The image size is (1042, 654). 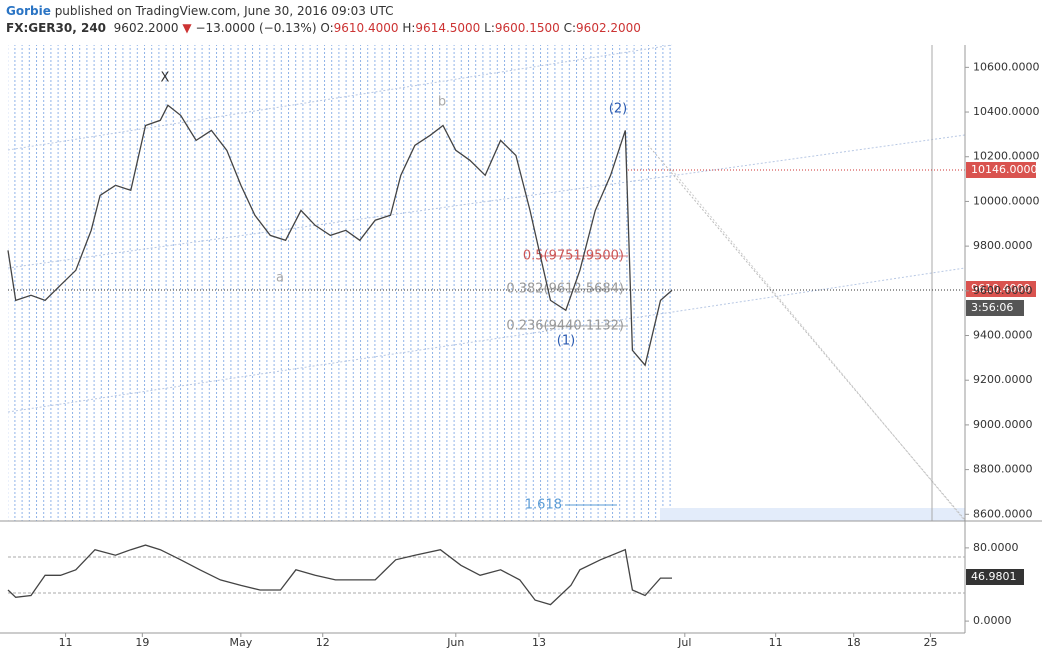 I want to click on fib-label: 0.236(9440.1132), so click(x=565, y=326).